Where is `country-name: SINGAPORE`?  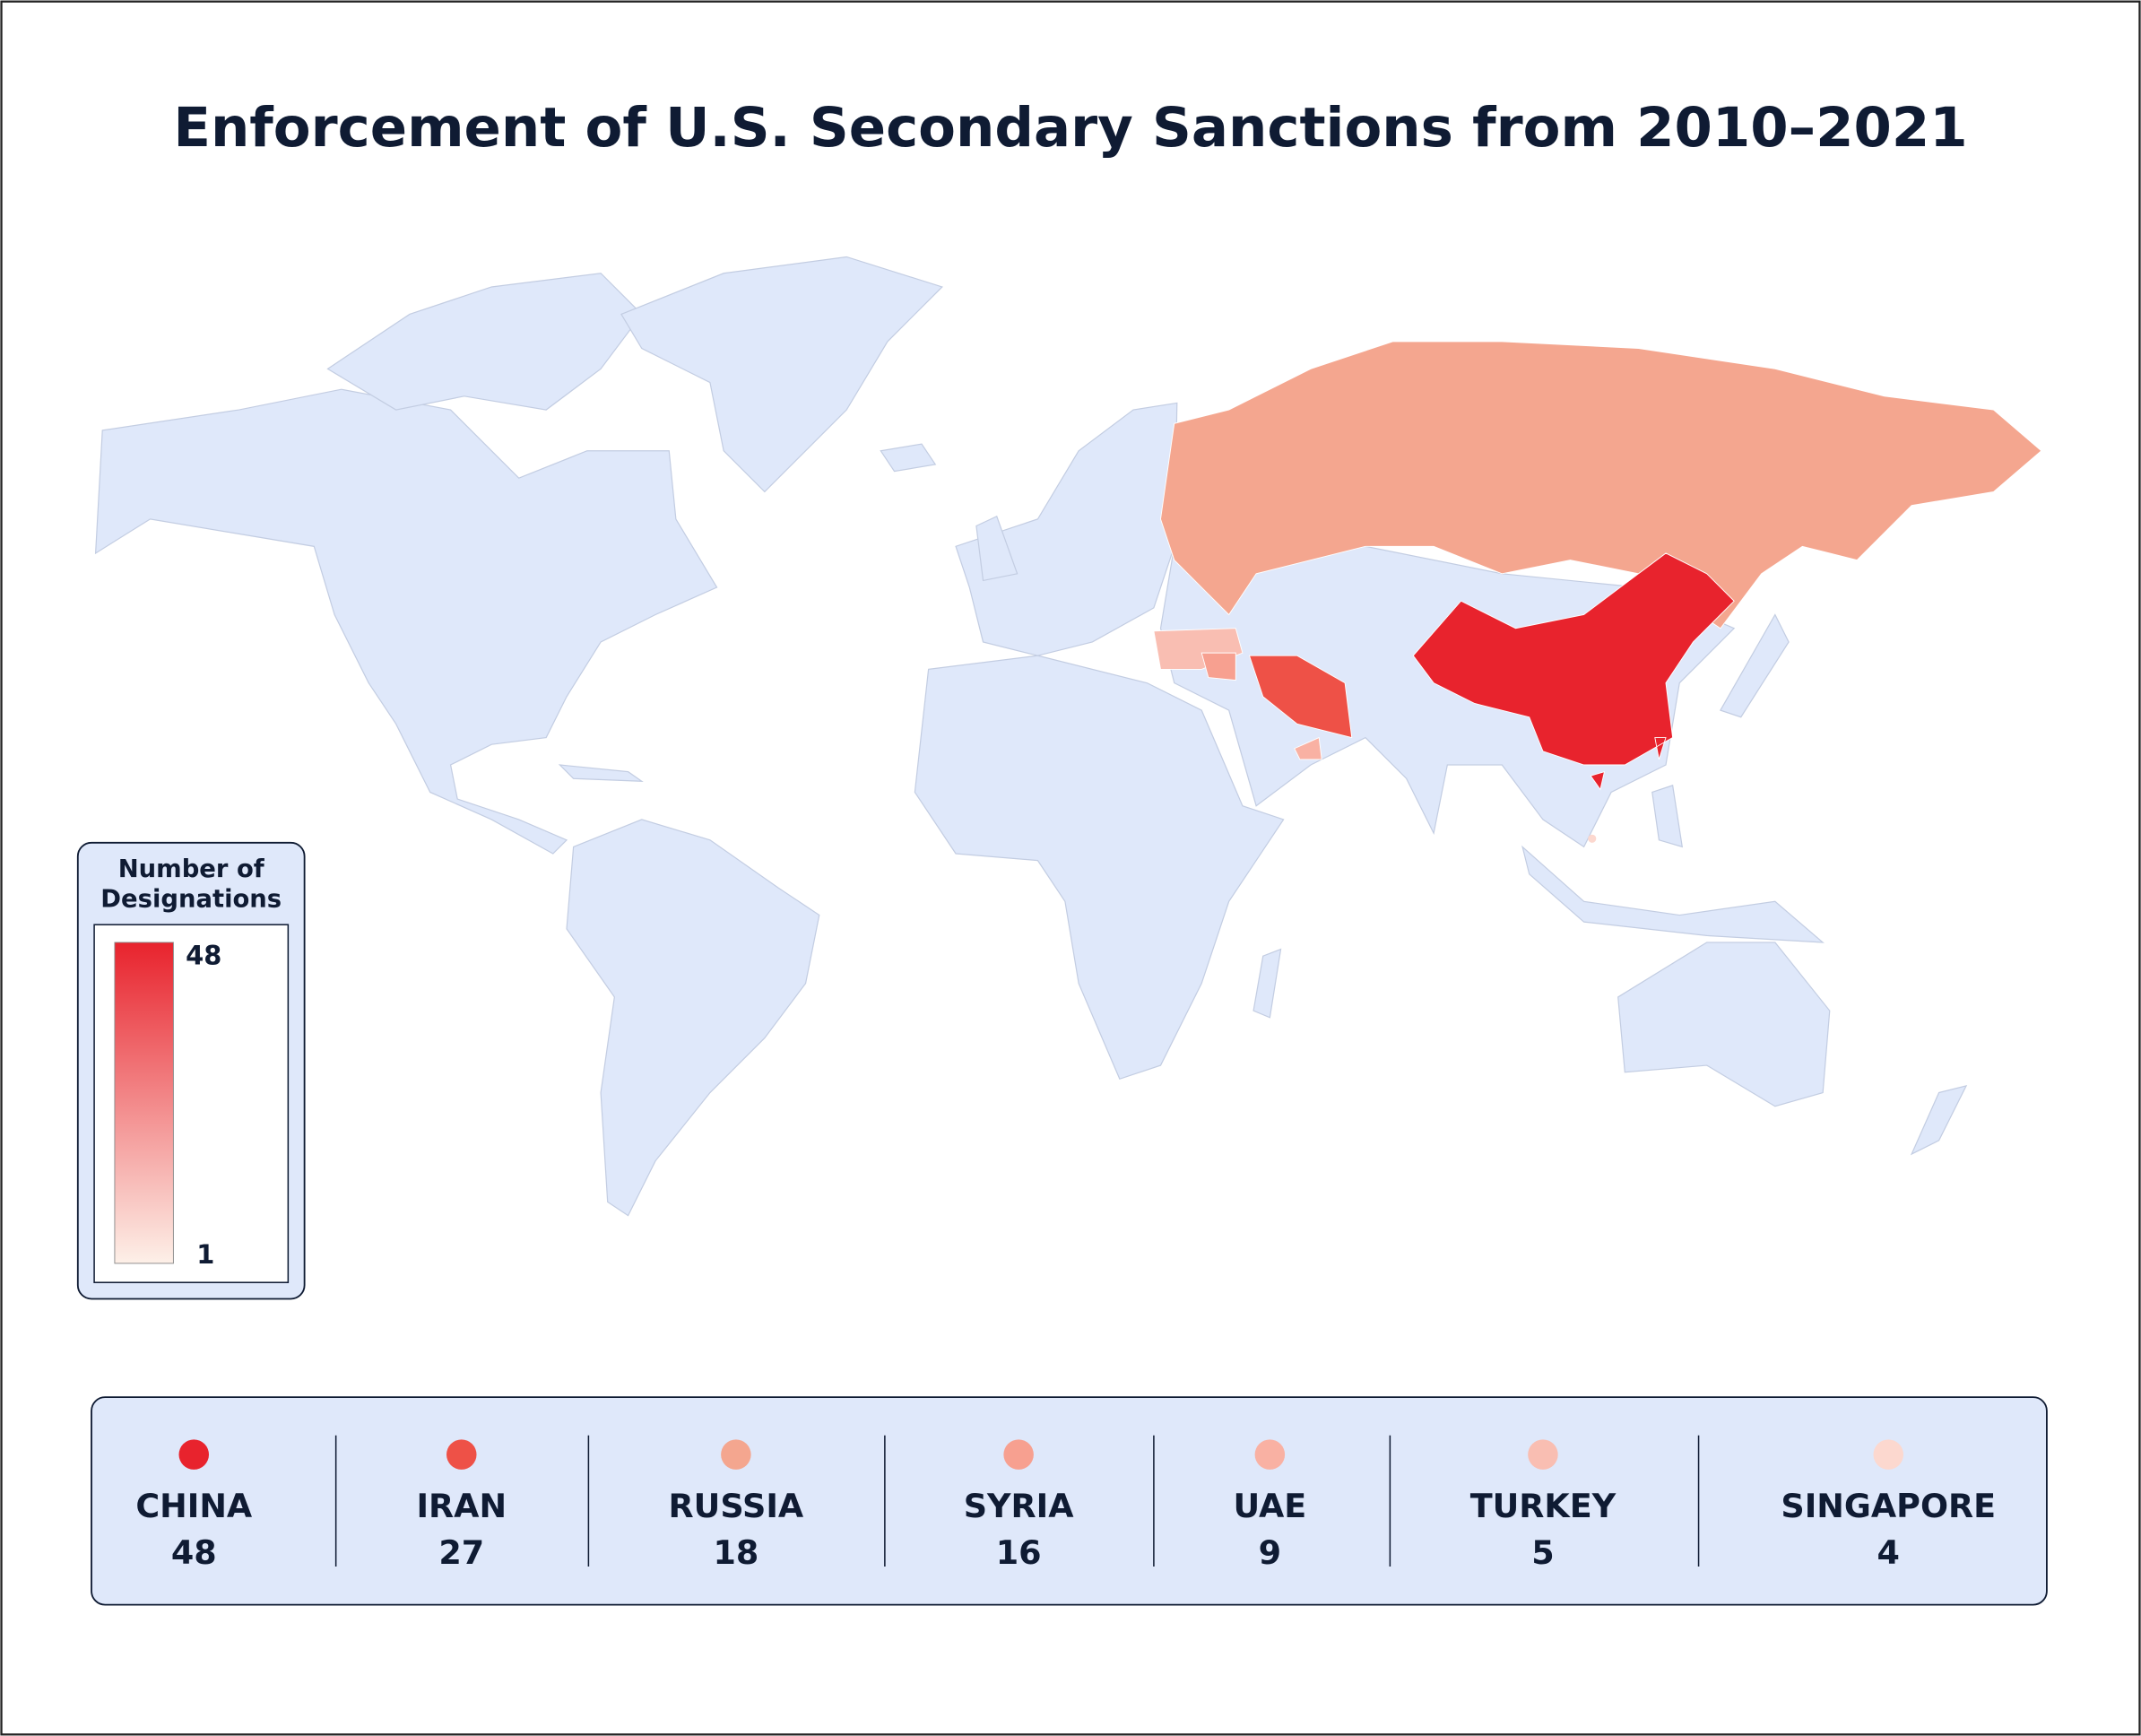 country-name: SINGAPORE is located at coordinates (1888, 1506).